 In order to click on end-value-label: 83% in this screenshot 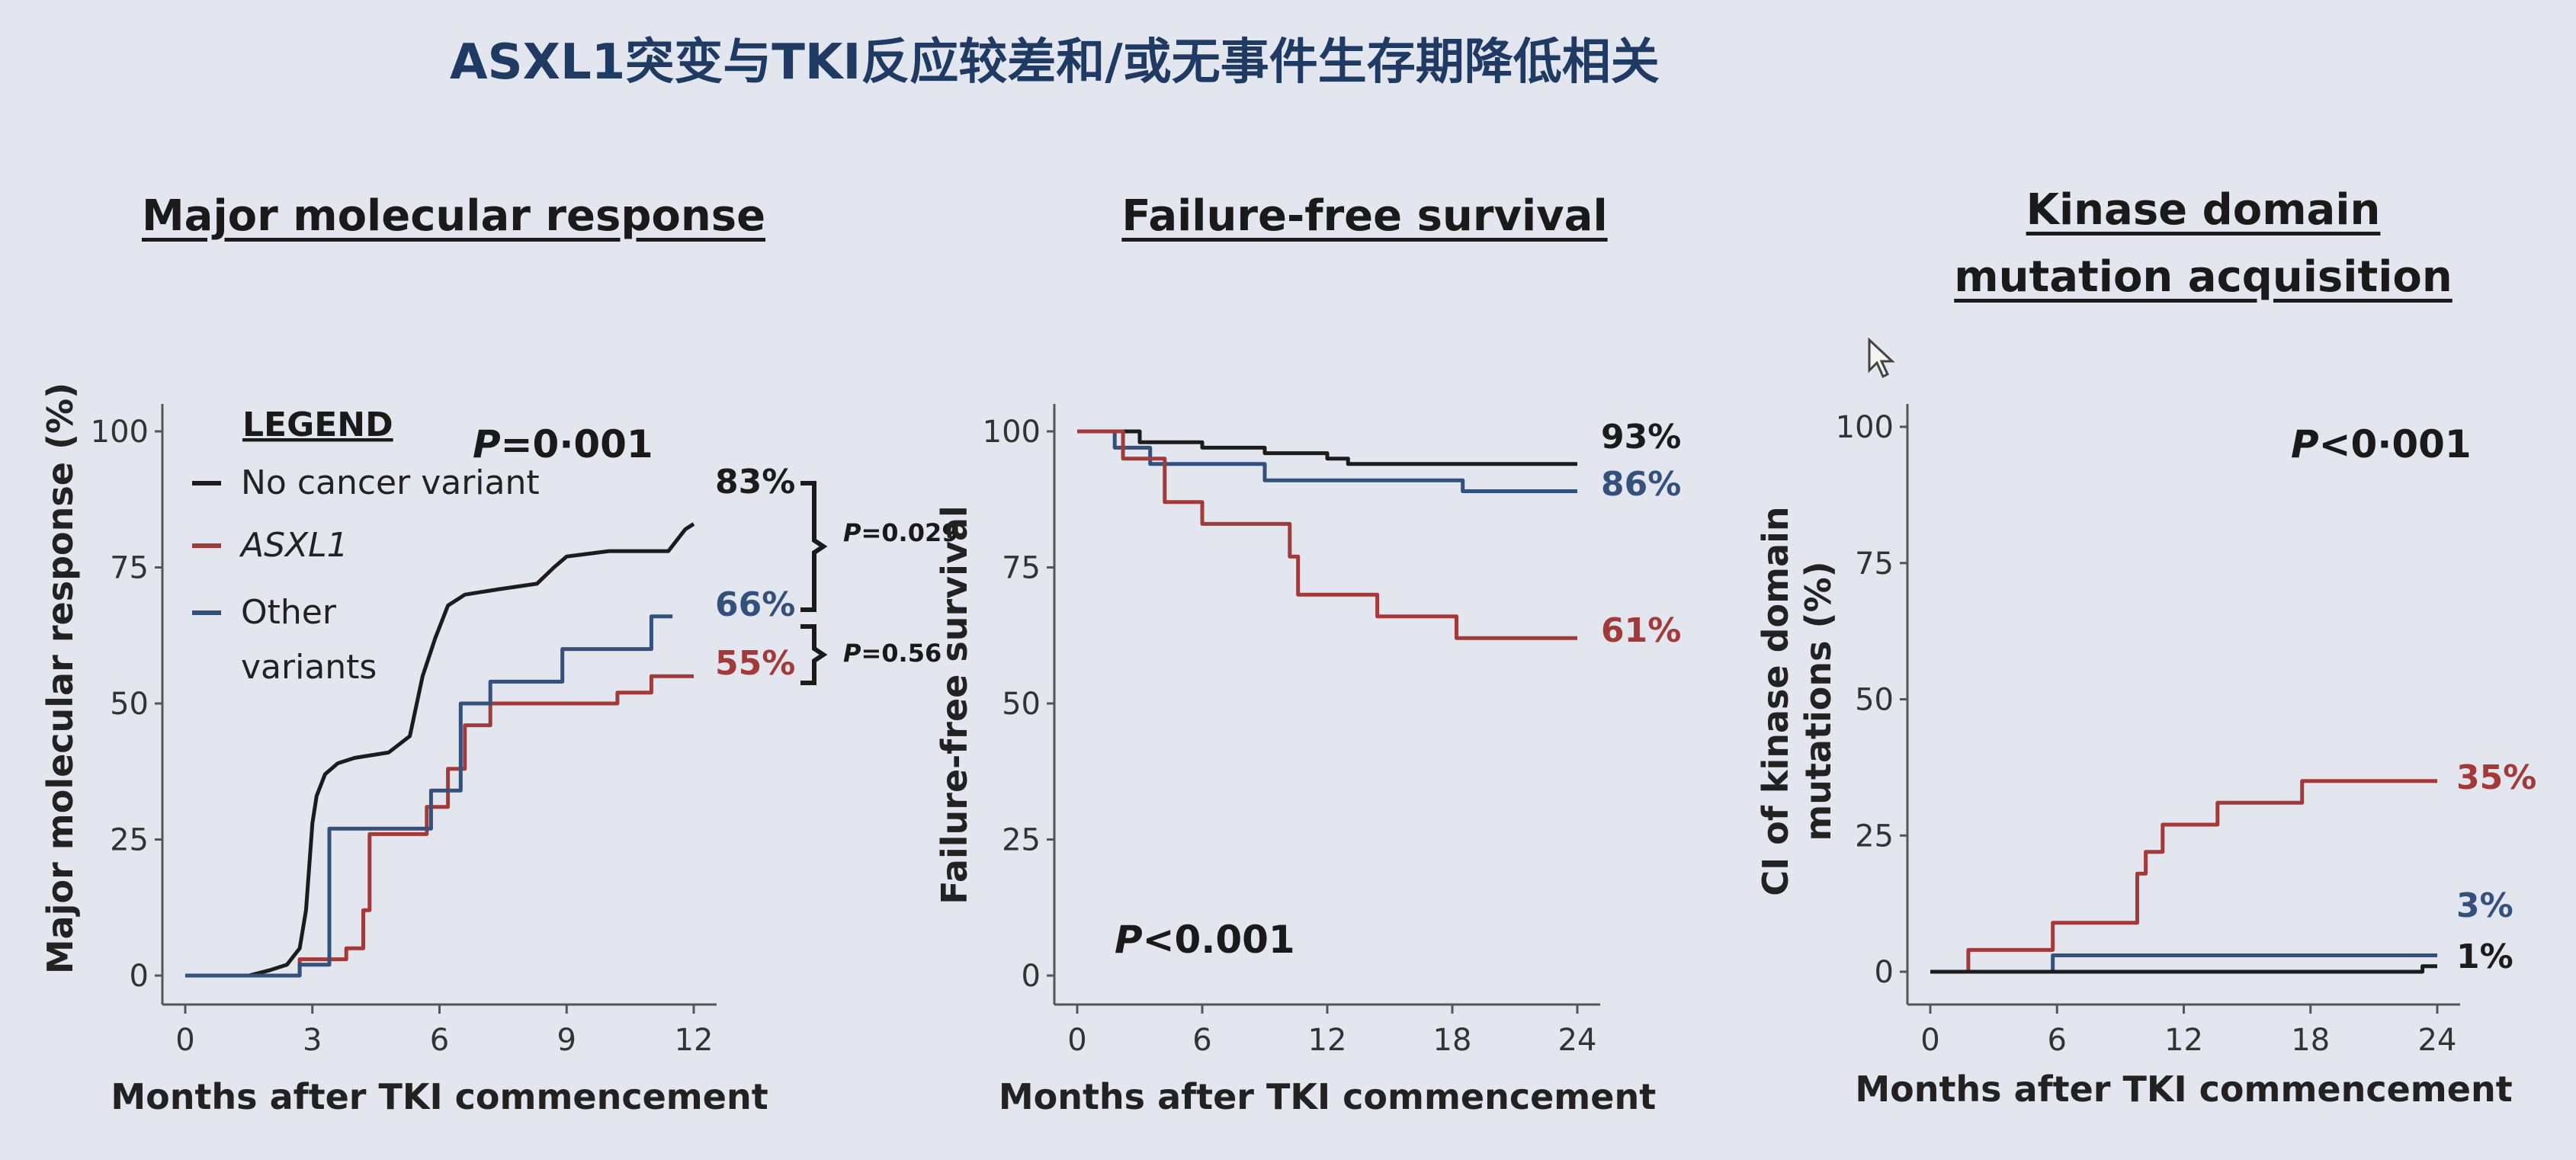, I will do `click(755, 482)`.